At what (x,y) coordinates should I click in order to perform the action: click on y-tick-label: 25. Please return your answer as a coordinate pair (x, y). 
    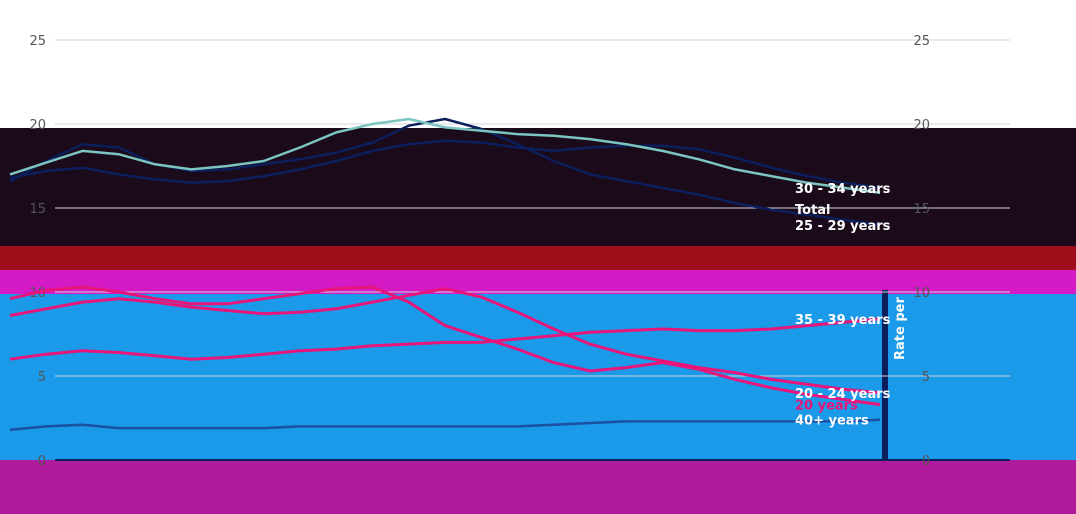
    Looking at the image, I should click on (37, 41).